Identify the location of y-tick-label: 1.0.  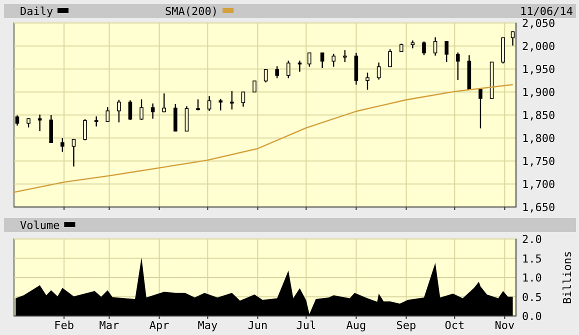
(532, 278).